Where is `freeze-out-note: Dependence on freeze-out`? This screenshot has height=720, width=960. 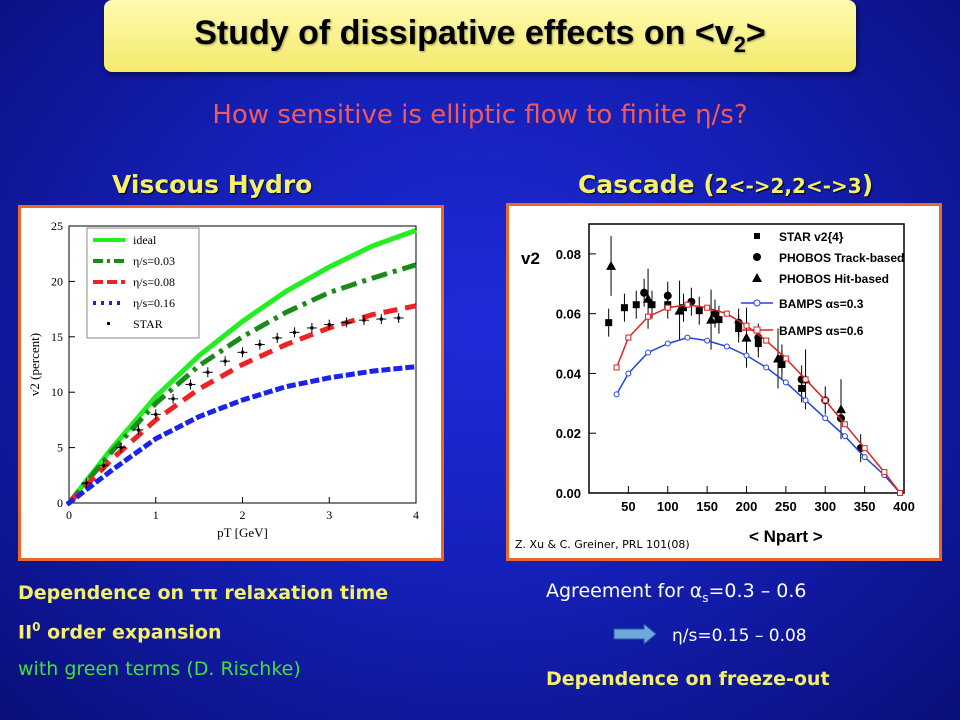 freeze-out-note: Dependence on freeze-out is located at coordinates (688, 679).